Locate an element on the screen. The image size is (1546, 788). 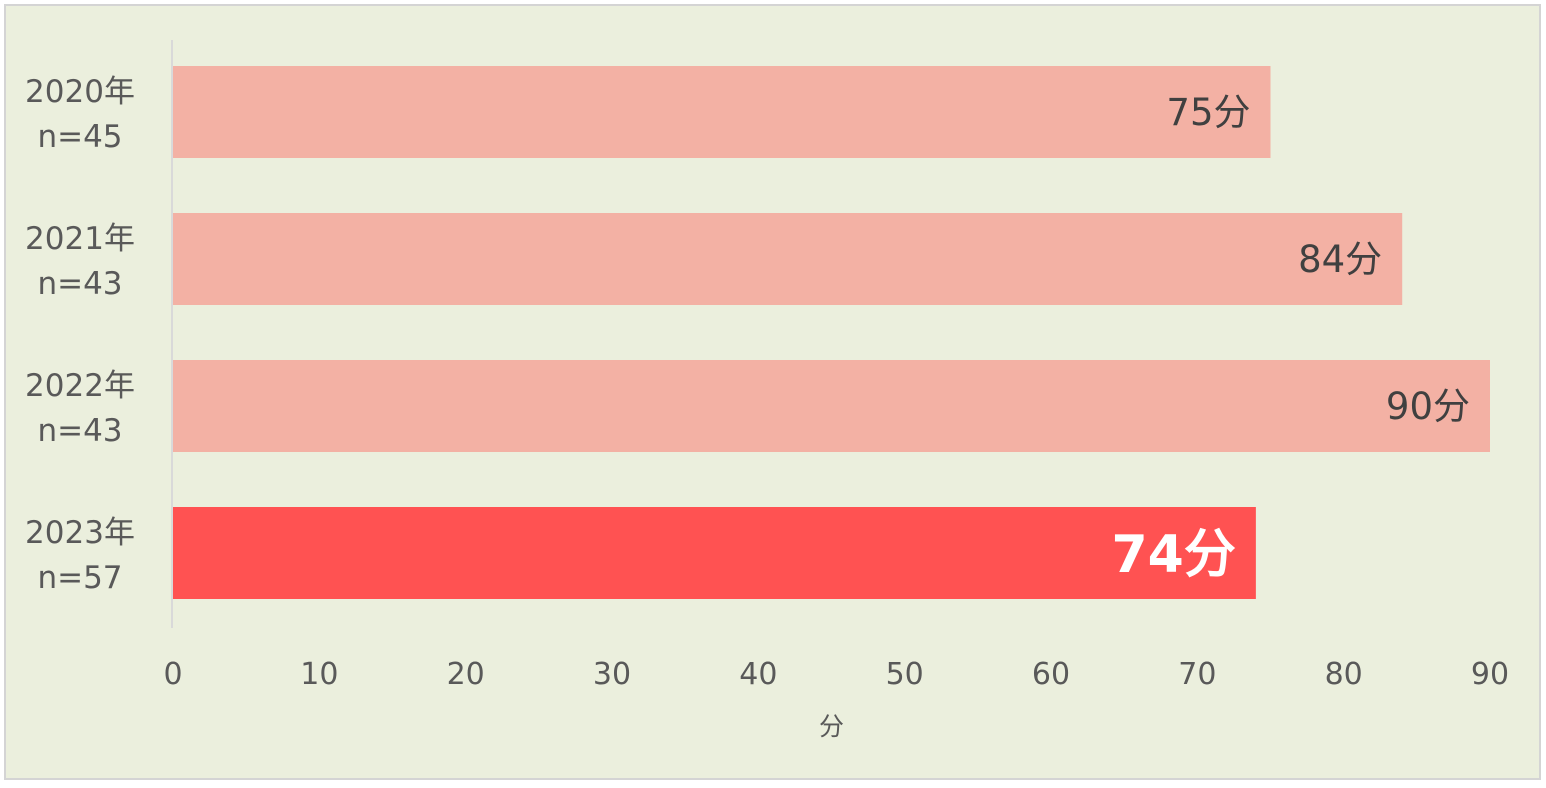
category-n-label-1: n=43 is located at coordinates (79, 284).